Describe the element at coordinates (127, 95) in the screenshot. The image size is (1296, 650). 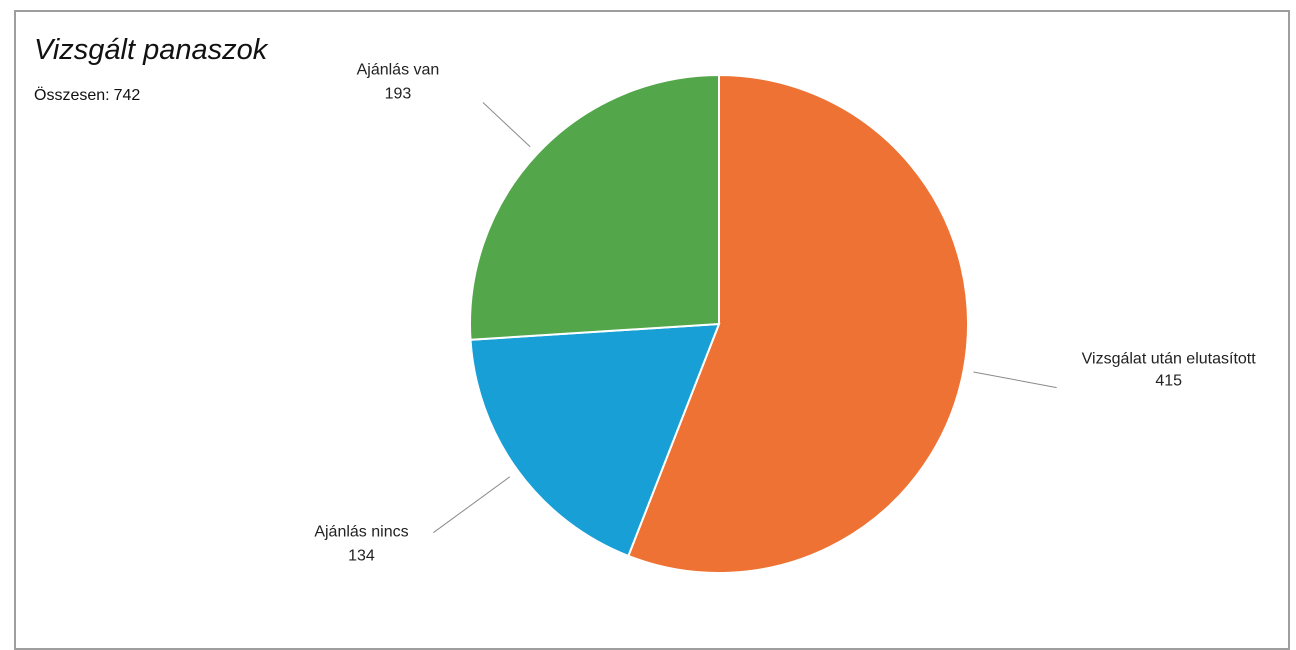
I see `total-value: 742` at that location.